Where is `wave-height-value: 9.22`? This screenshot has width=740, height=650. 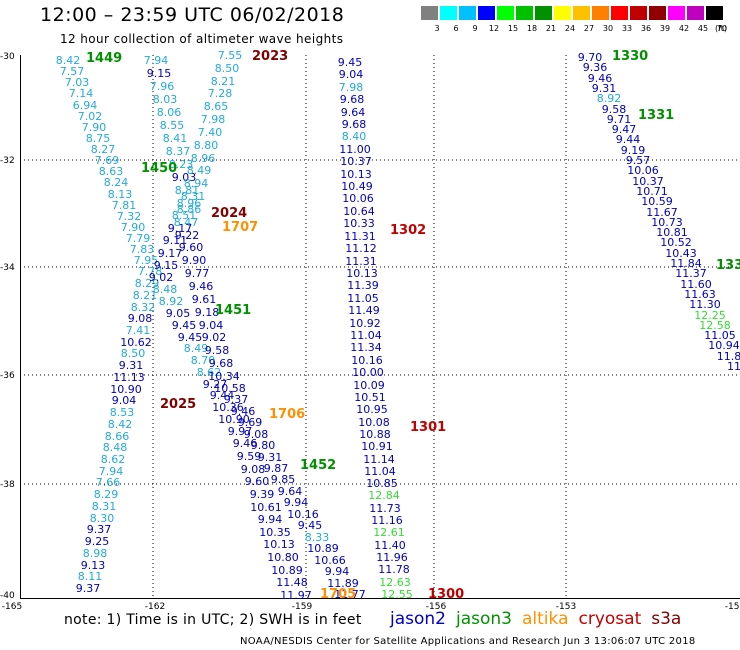
wave-height-value: 9.22 is located at coordinates (187, 235).